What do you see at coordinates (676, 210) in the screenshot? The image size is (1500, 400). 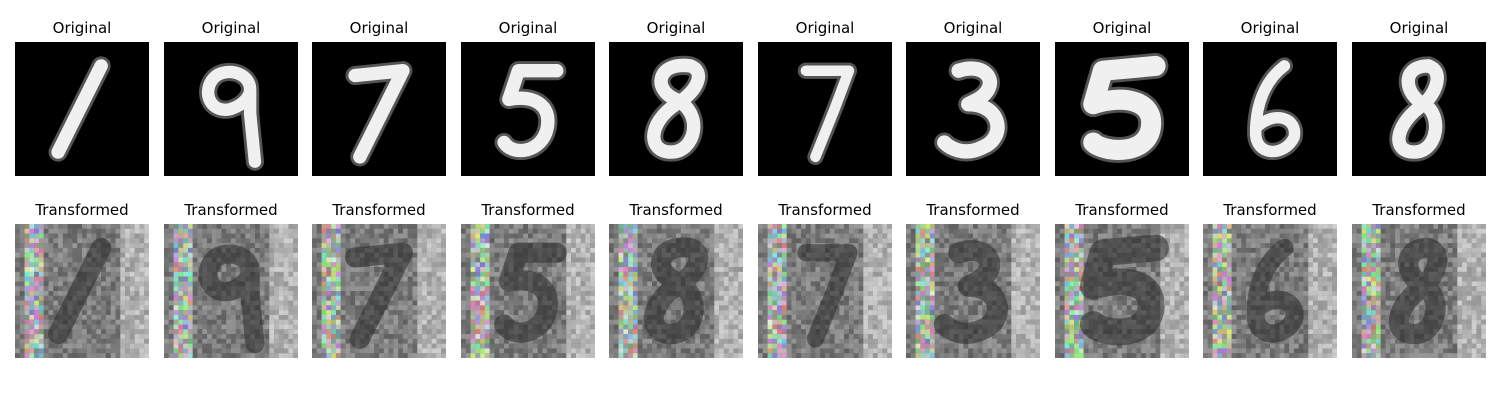 I see `transformed-title-5: Transformed` at bounding box center [676, 210].